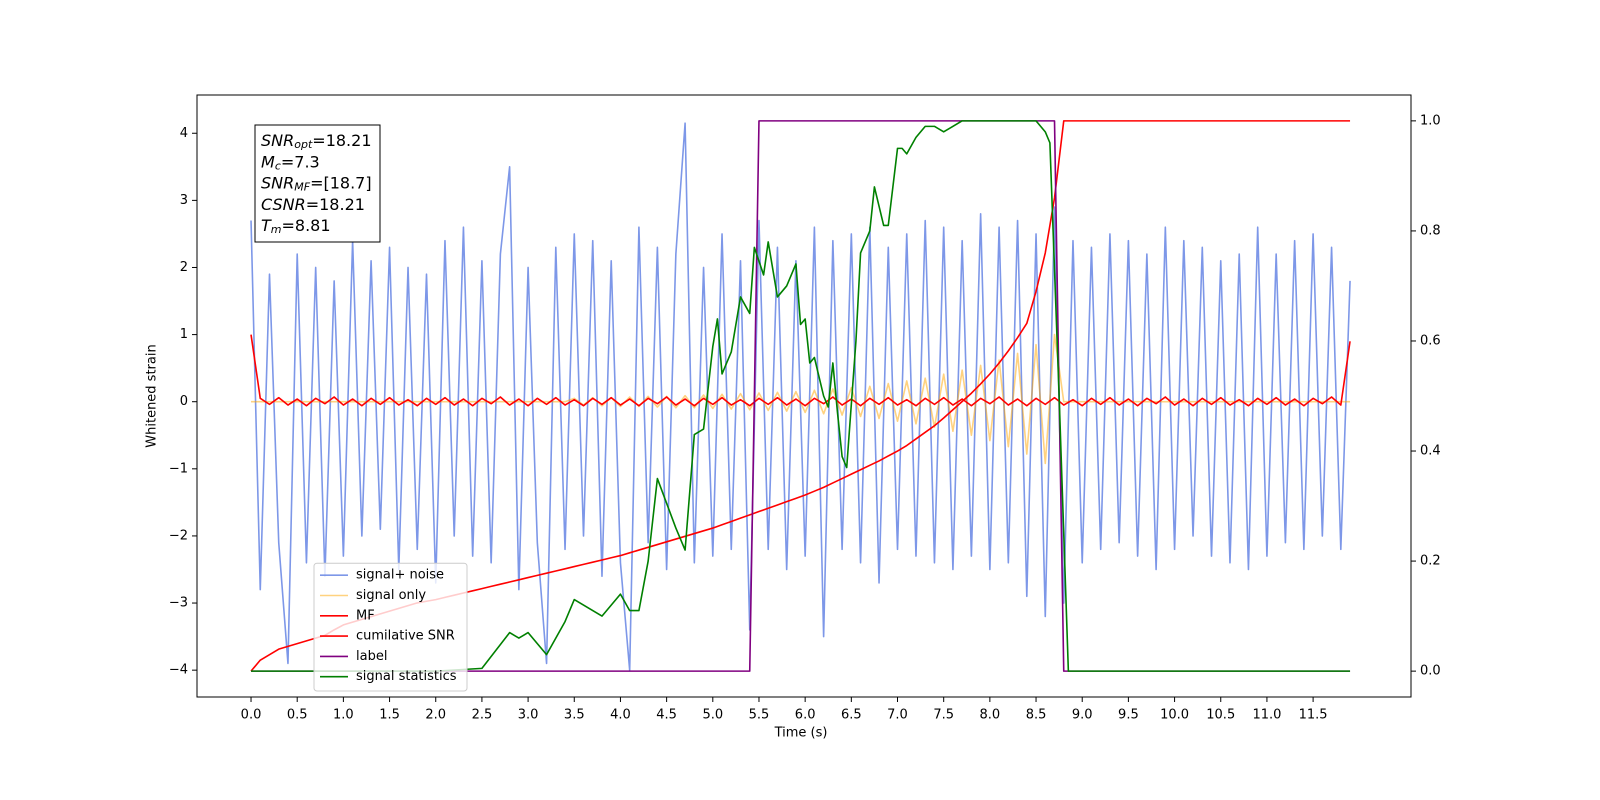 This screenshot has height=800, width=1600. I want to click on x-tick-label: 5.0, so click(712, 715).